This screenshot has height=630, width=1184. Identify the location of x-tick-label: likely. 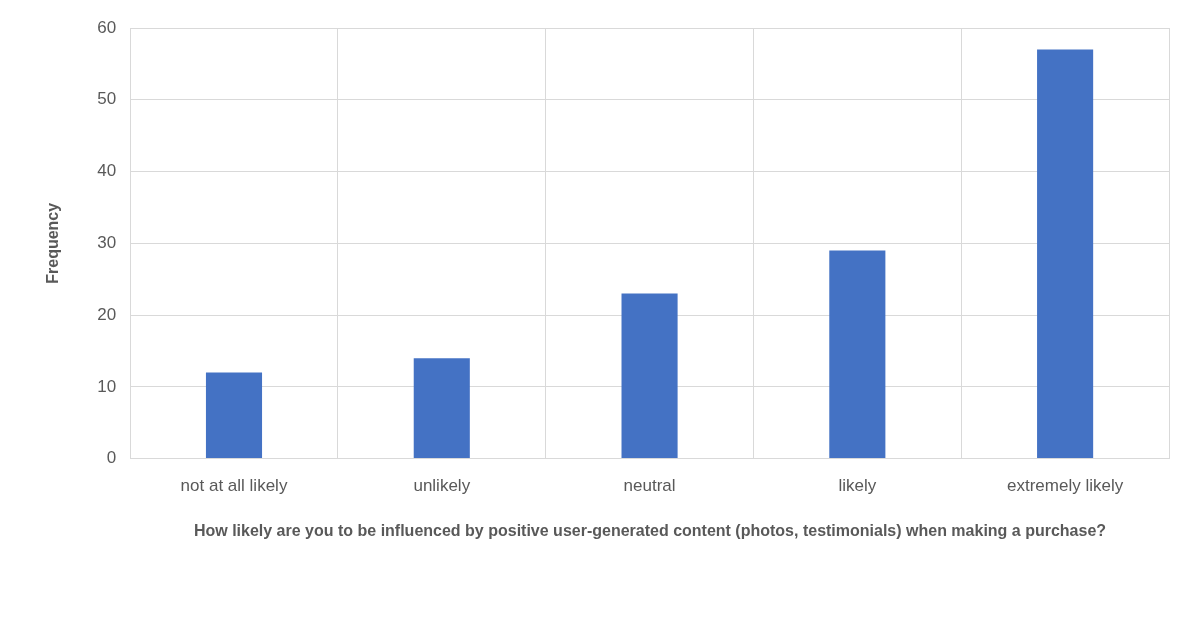
(857, 486).